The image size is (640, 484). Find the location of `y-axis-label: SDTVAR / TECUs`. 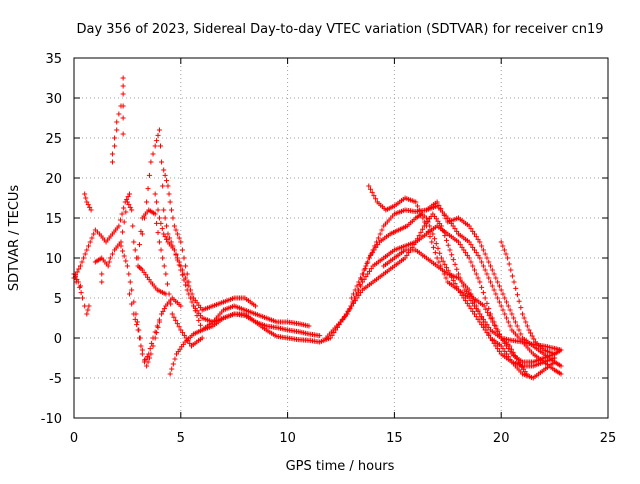

y-axis-label: SDTVAR / TECUs is located at coordinates (14, 238).